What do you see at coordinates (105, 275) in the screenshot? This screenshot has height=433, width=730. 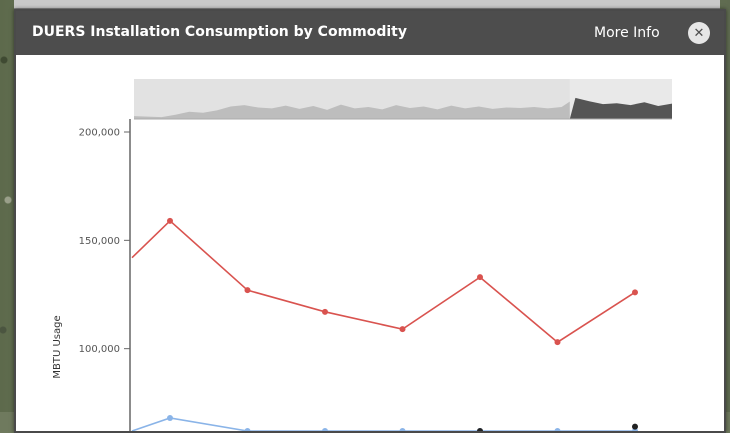 I see `y-axis: 200,000 150,000 100,000` at bounding box center [105, 275].